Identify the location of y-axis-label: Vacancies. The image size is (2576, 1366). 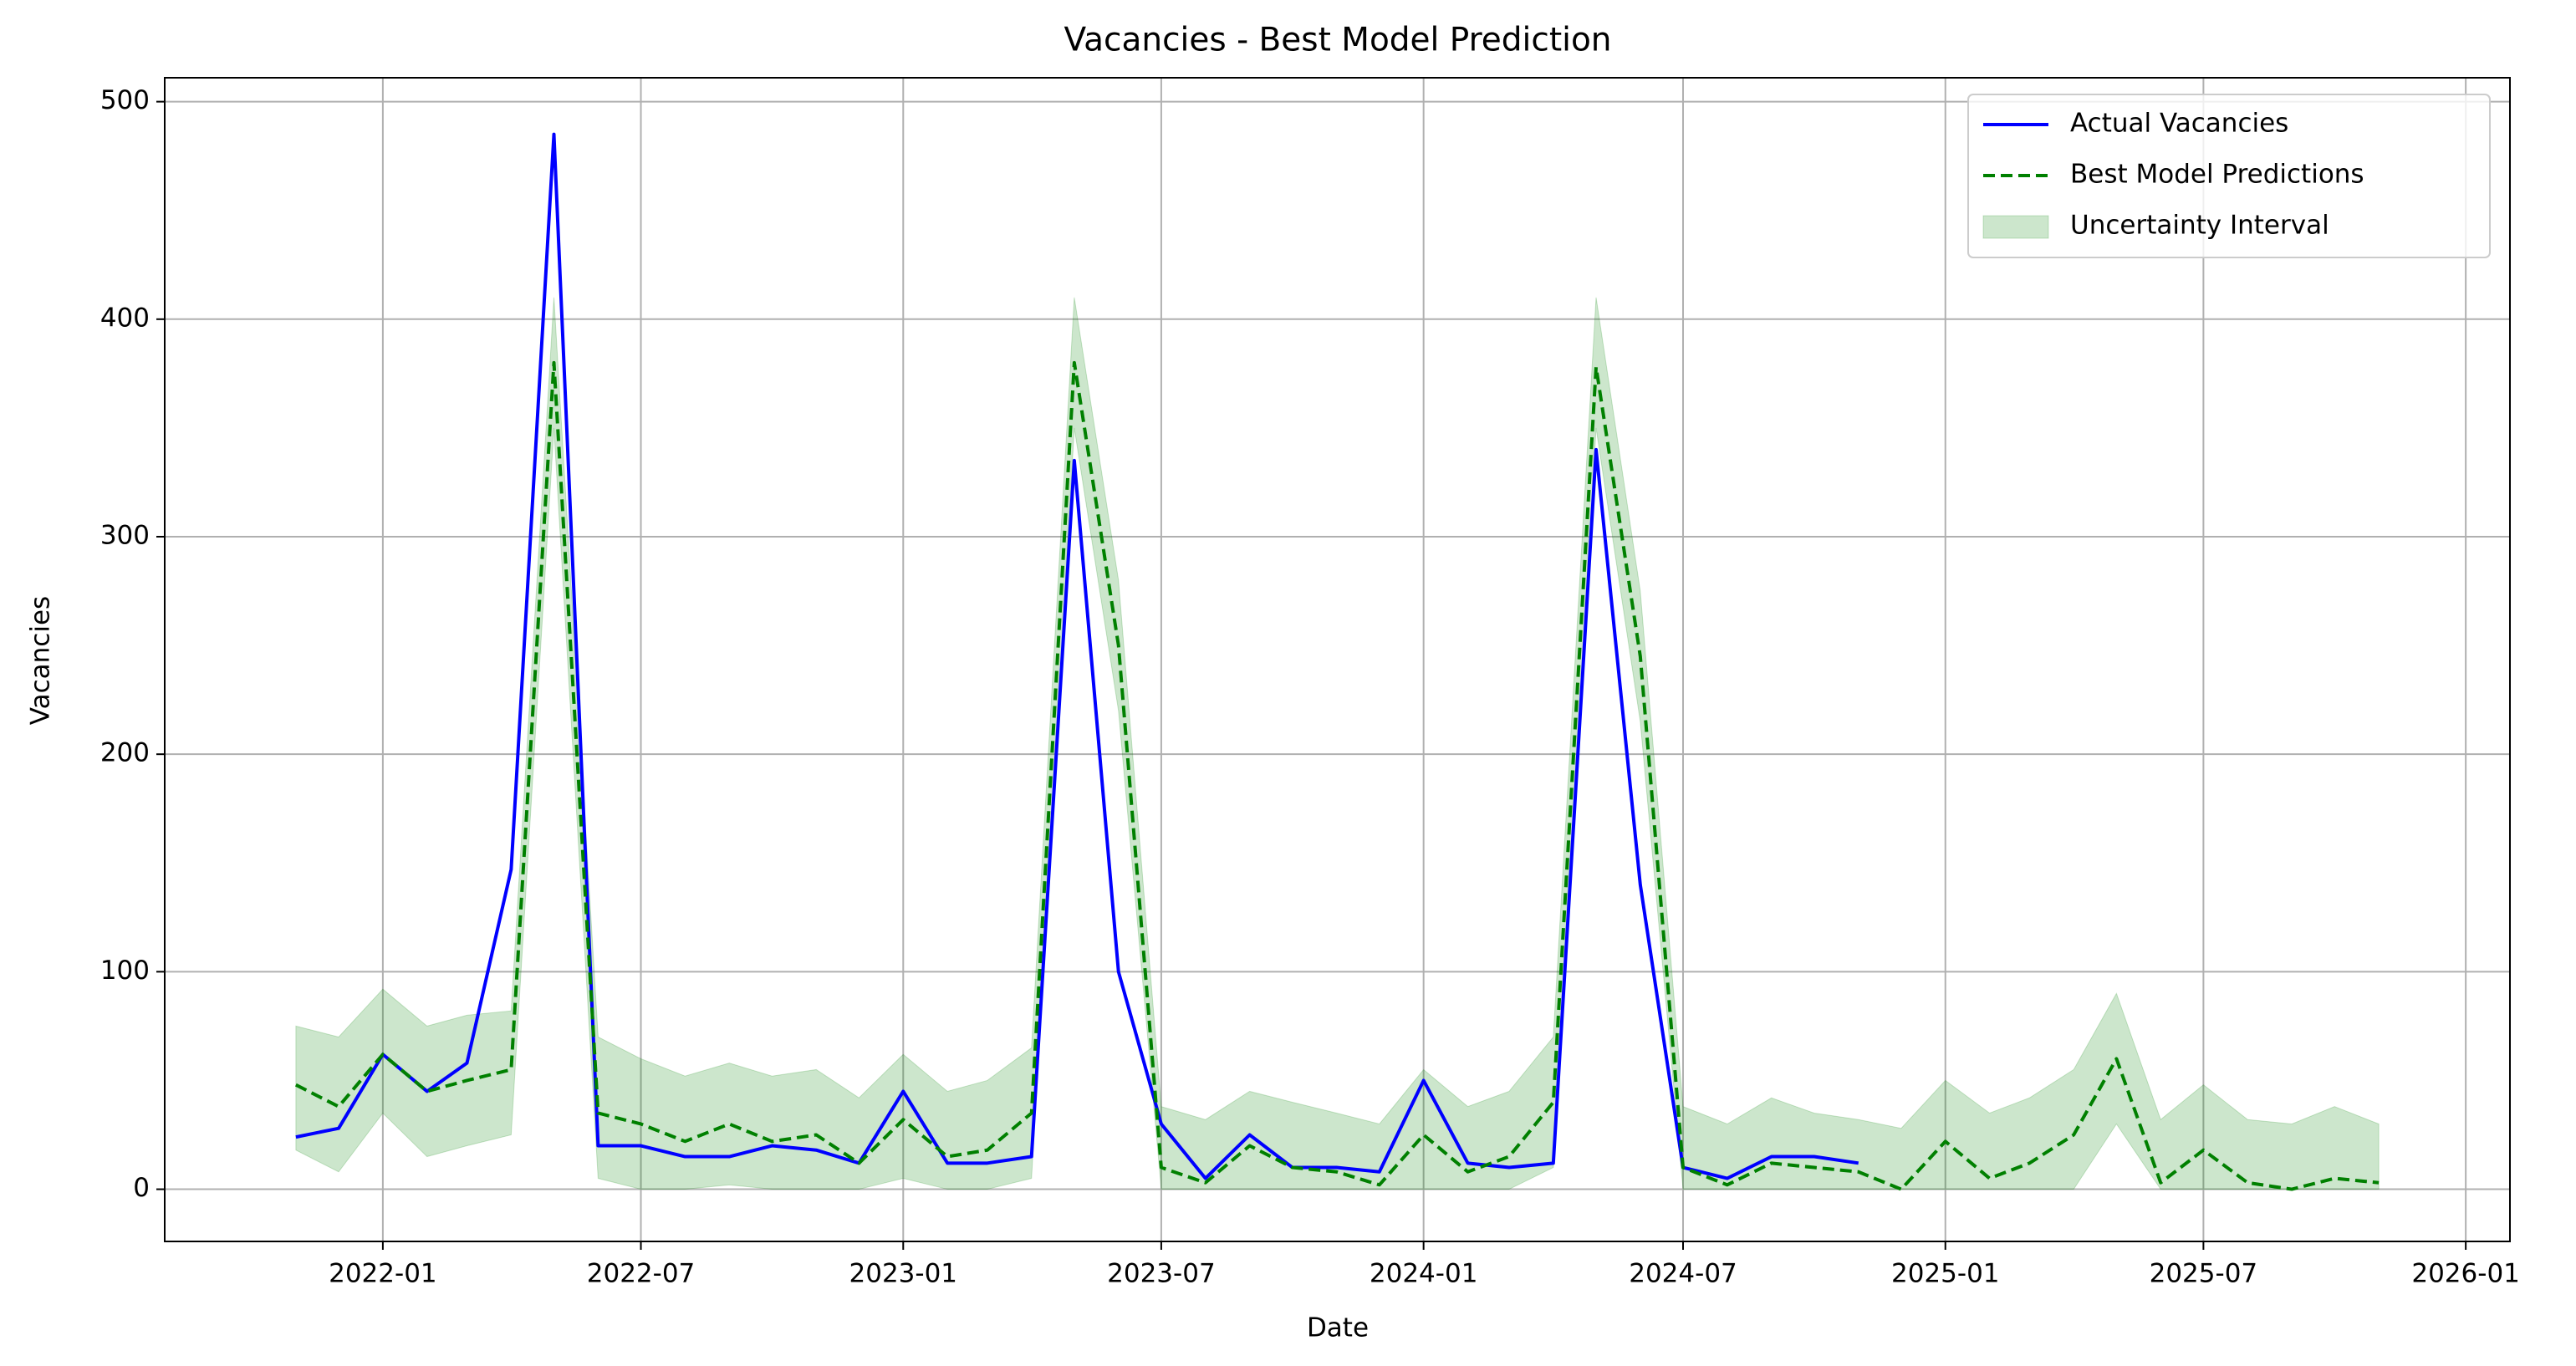
(41, 660).